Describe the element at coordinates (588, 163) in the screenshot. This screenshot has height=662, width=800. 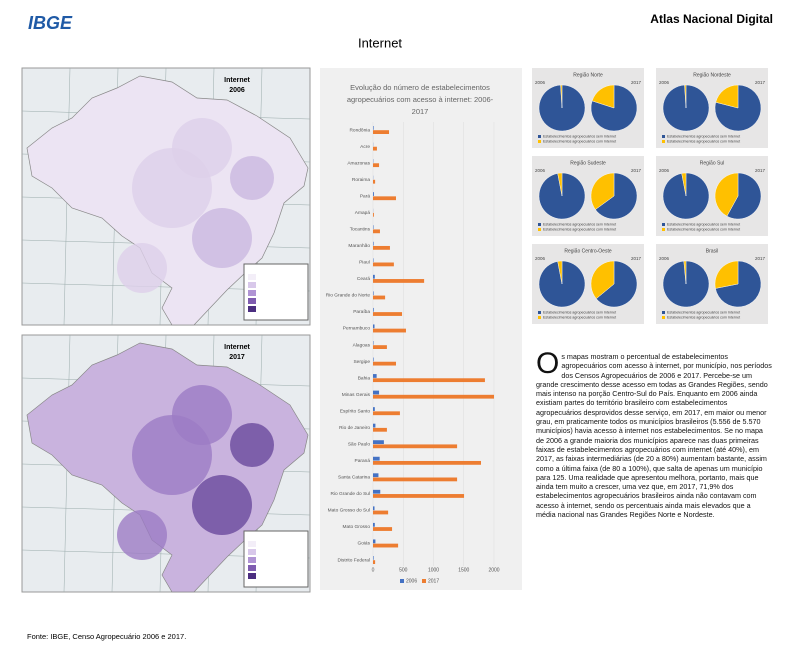
I see `pie-title: Região Sudeste` at that location.